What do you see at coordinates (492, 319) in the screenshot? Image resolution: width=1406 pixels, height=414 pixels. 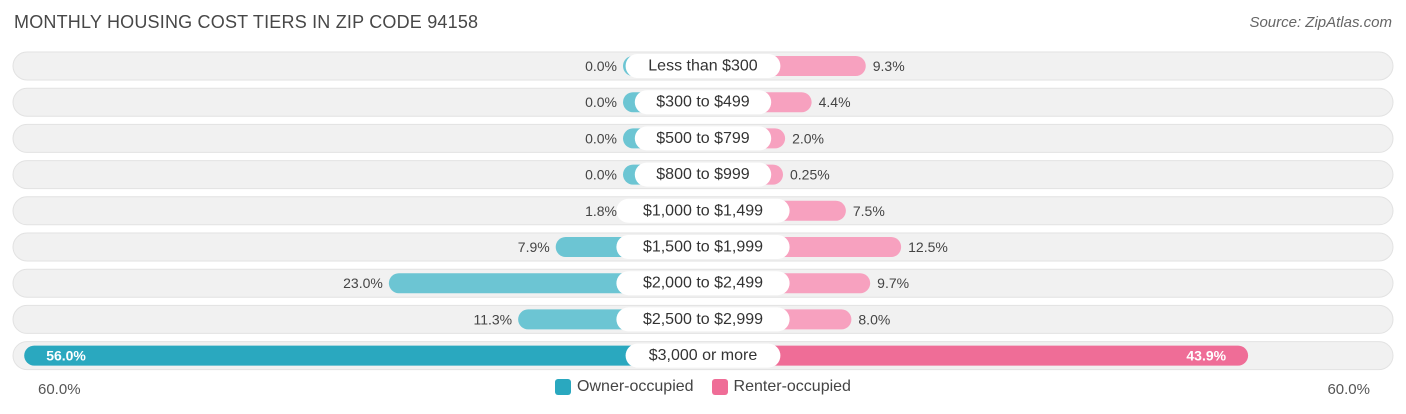 I see `owner-value-label: 11.3%` at bounding box center [492, 319].